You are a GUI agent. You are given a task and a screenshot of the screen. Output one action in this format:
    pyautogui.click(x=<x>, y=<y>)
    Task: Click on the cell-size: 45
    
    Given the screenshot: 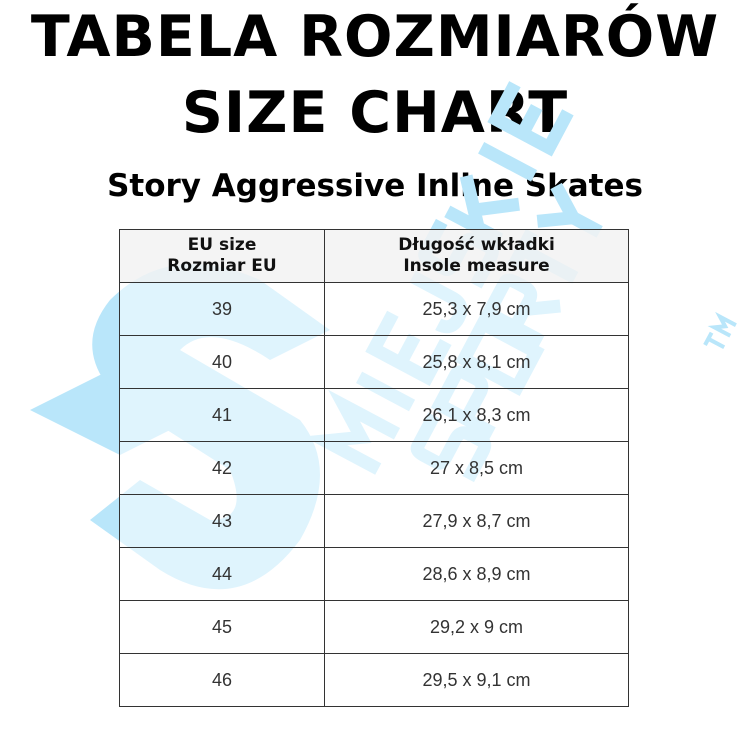 What is the action you would take?
    pyautogui.click(x=222, y=627)
    